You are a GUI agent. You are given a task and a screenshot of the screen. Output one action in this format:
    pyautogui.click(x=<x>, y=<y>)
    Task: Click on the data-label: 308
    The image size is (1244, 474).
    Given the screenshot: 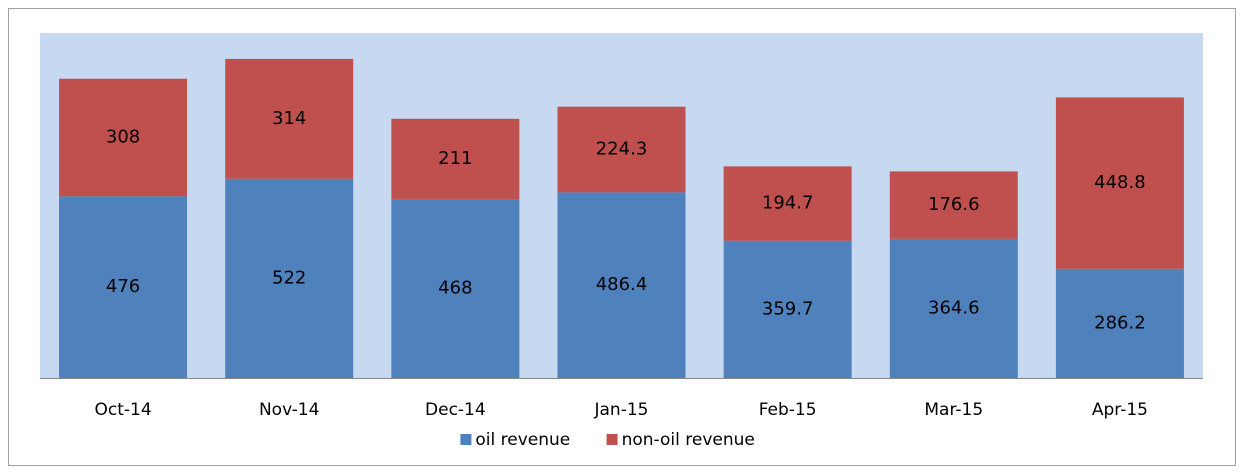 What is the action you would take?
    pyautogui.click(x=123, y=137)
    